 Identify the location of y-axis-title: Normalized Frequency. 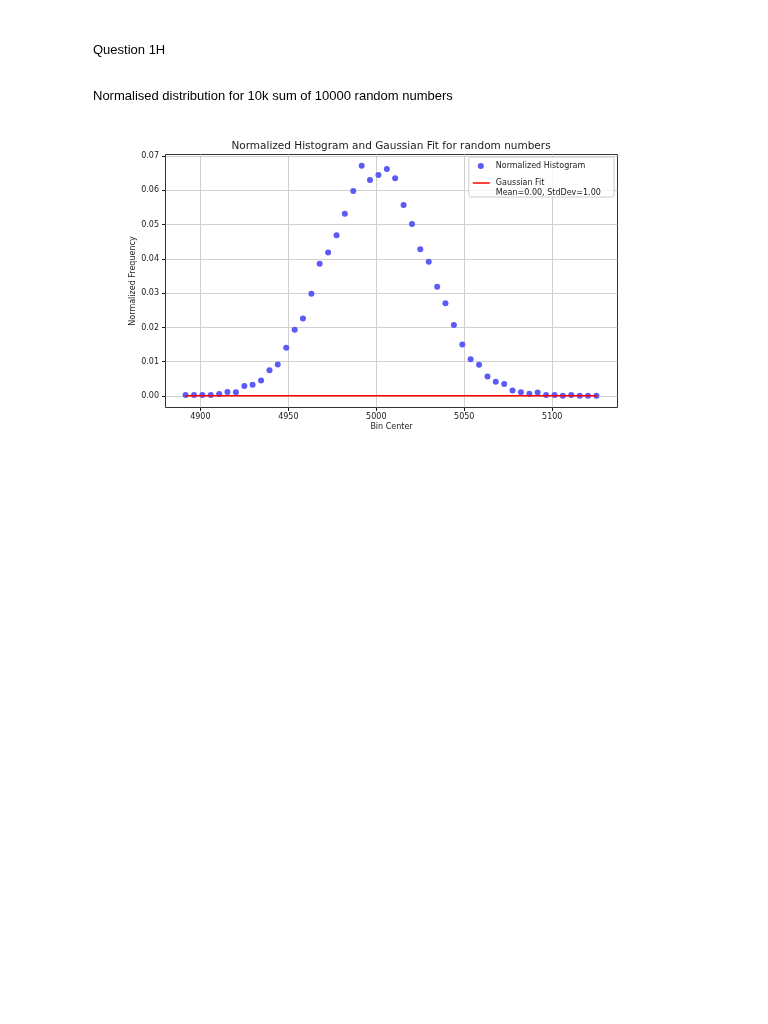
(133, 281).